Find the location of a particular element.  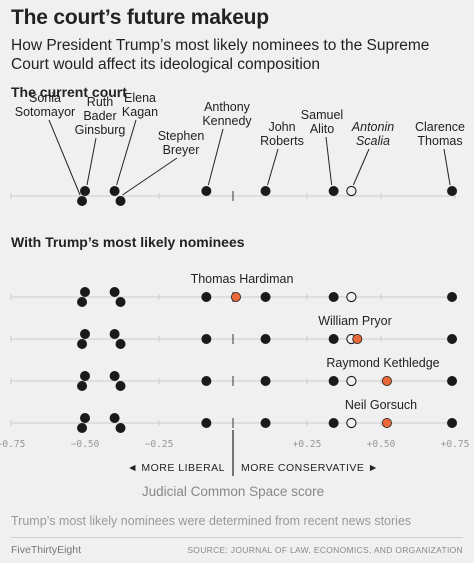

direction-label-liberal: ◄ MORE LIBERAL is located at coordinates (176, 468).